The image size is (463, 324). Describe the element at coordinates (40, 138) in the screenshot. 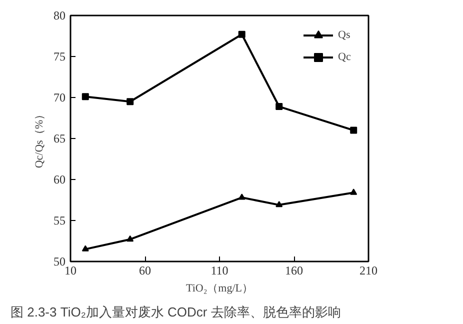

I see `y-axis-title: Qc/Qs（%）` at that location.